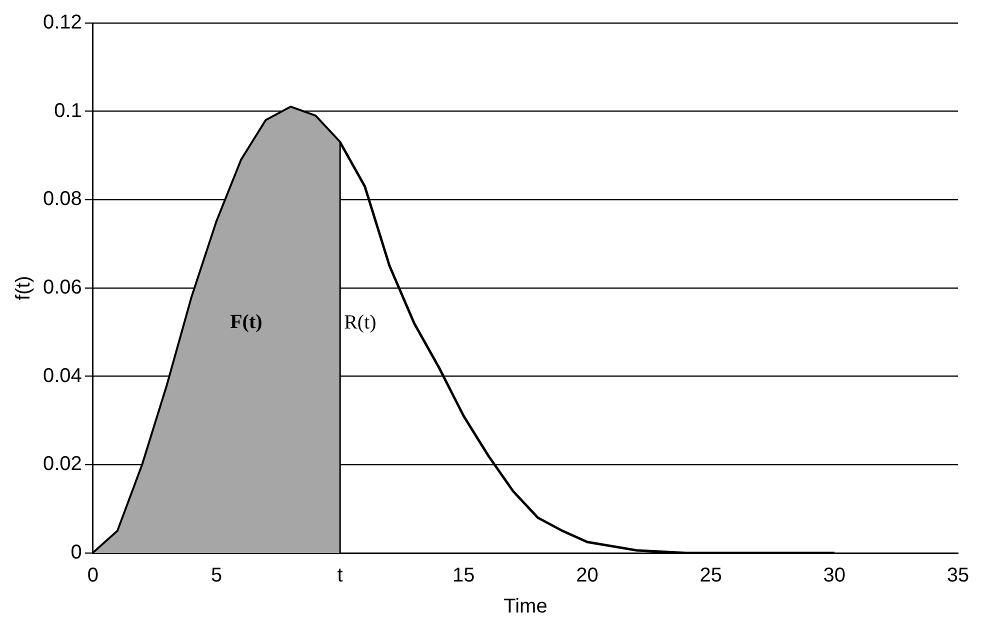  I want to click on annotation: R(t), so click(360, 322).